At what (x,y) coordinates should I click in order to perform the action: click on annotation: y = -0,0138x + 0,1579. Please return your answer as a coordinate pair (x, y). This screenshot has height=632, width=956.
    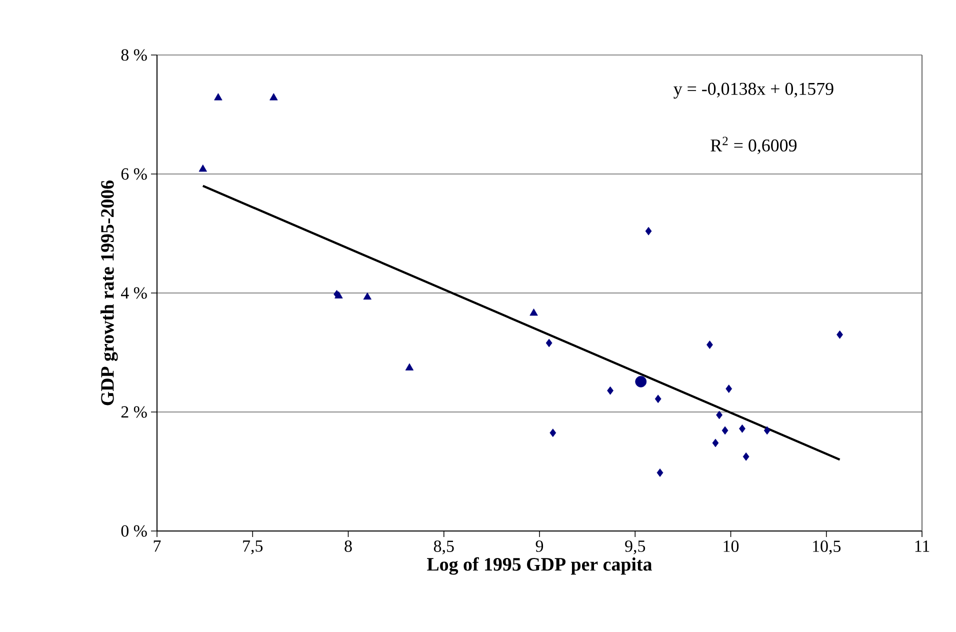
    Looking at the image, I should click on (754, 90).